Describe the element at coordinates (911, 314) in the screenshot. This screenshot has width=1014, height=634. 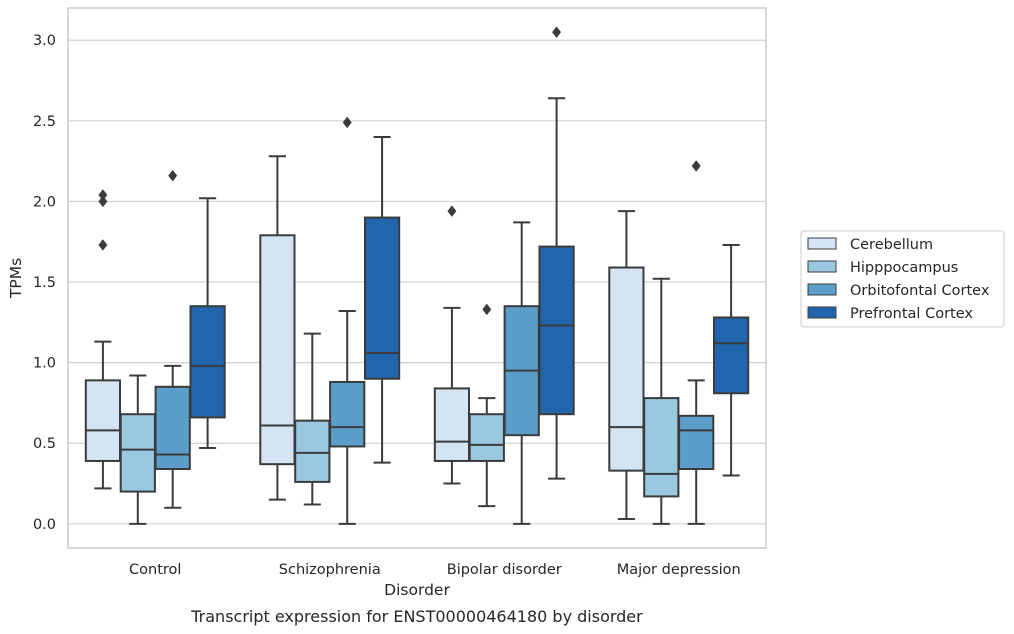
I see `legend-label: Prefrontal Cortex` at that location.